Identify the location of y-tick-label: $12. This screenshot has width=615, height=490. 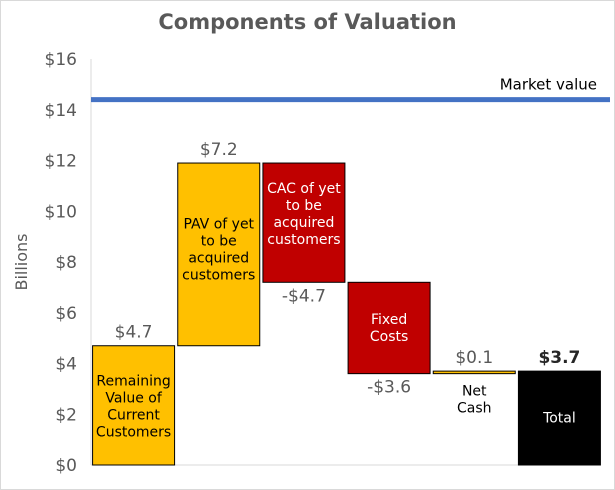
(61, 162).